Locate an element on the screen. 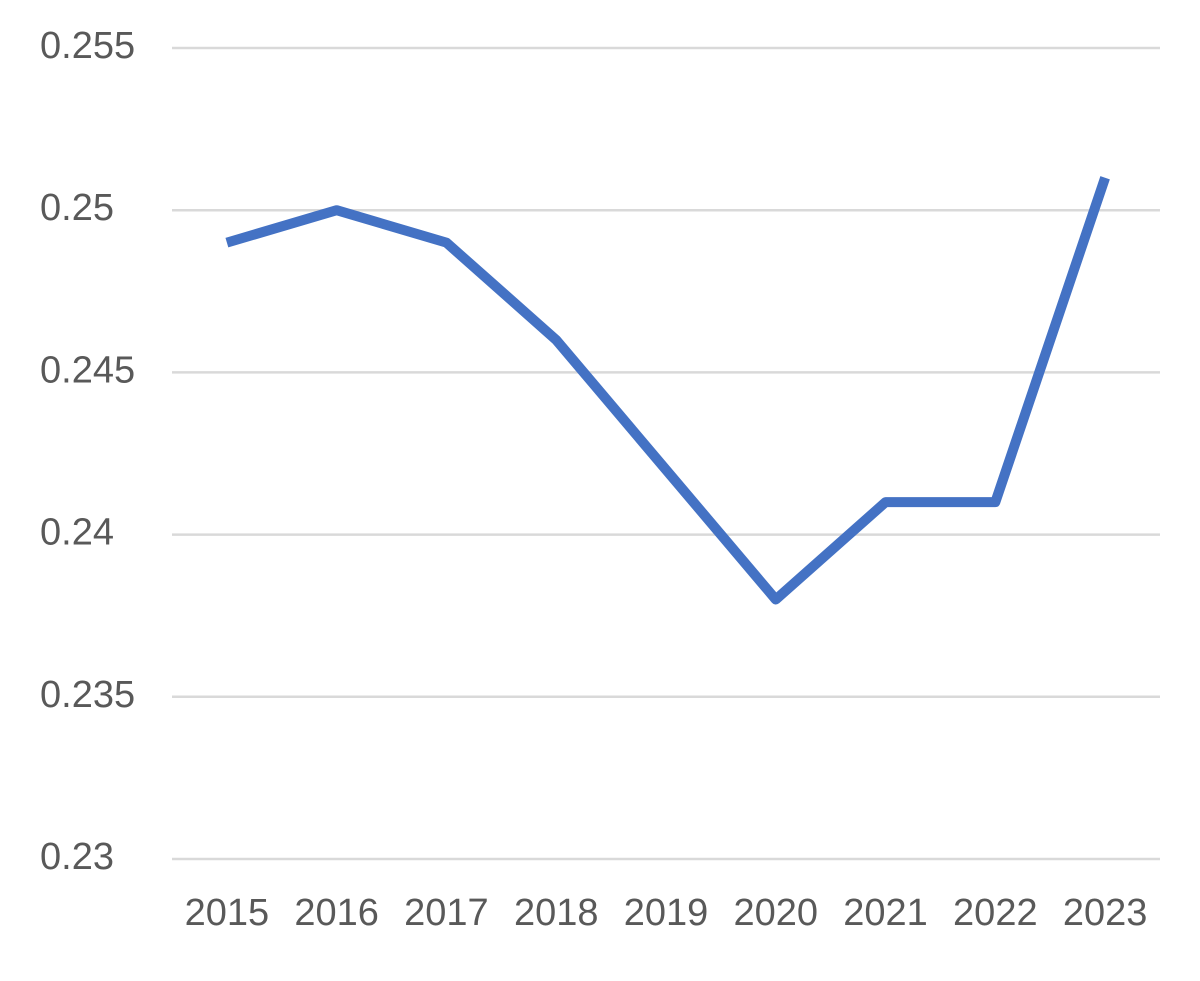  x-tick-label: 2023 is located at coordinates (1105, 913).